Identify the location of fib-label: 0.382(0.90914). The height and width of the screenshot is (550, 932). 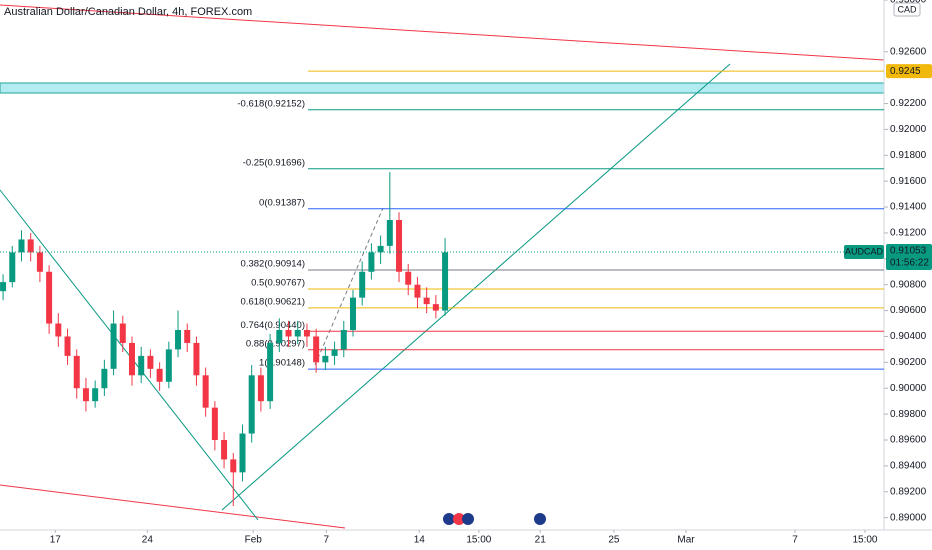
(273, 263).